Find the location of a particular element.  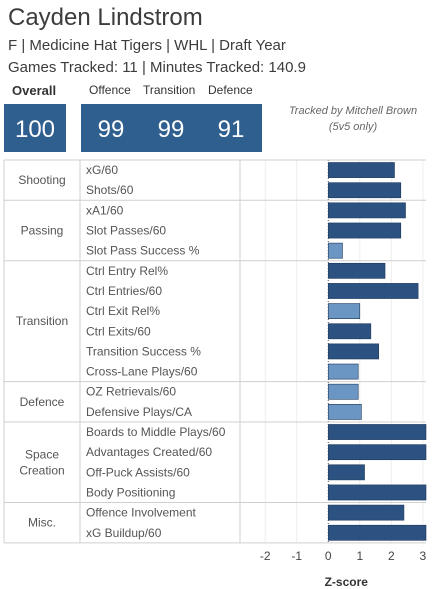

group-label: Defence is located at coordinates (42, 402).